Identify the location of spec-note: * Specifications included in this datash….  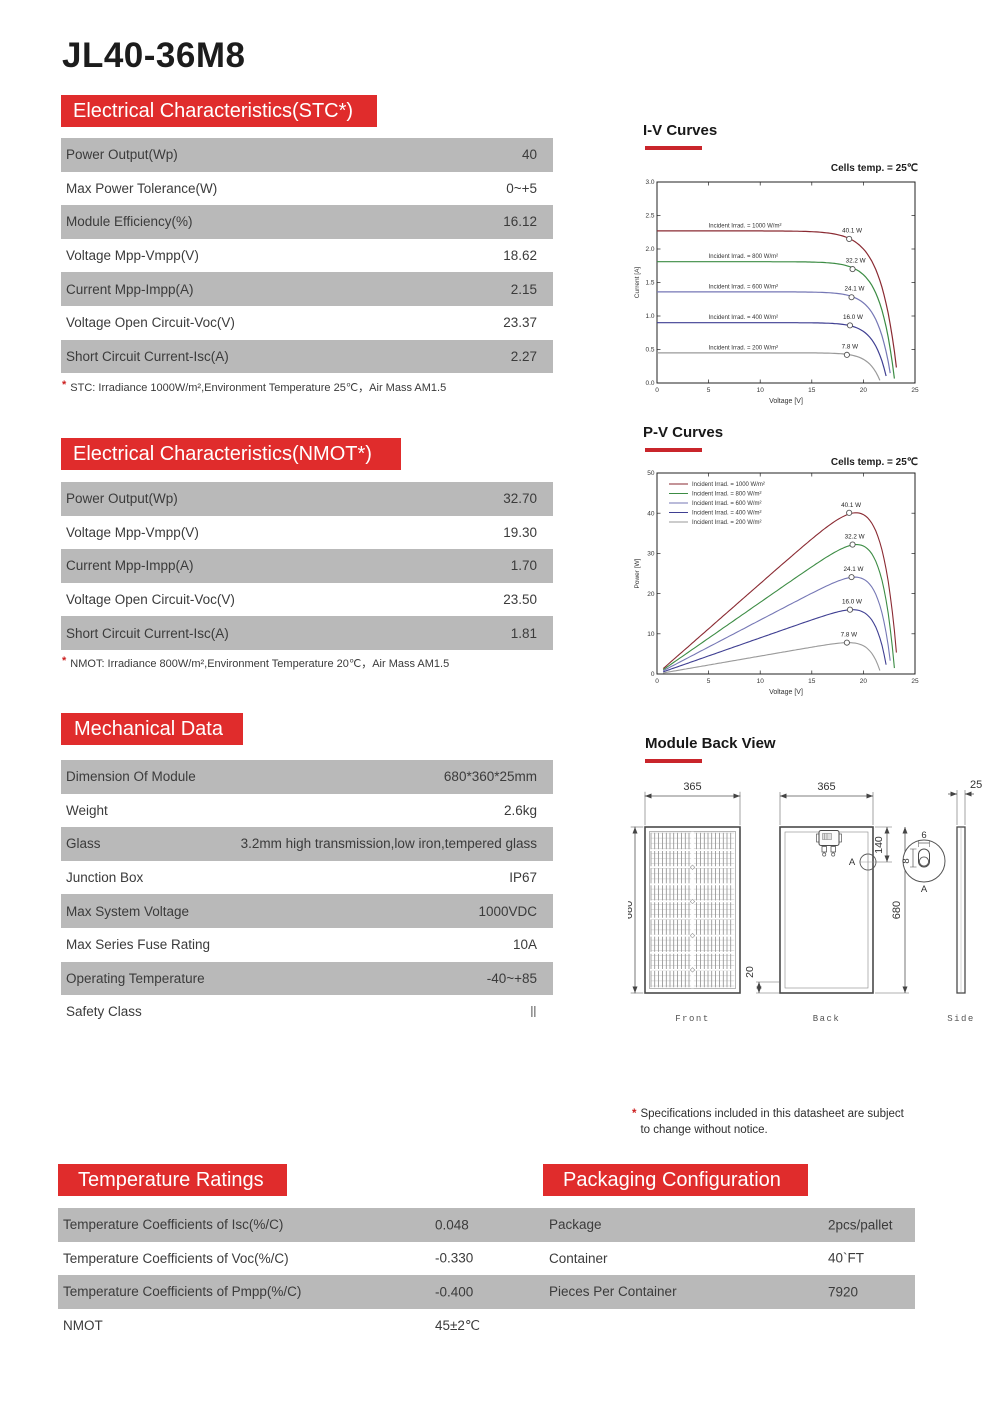
(768, 1122).